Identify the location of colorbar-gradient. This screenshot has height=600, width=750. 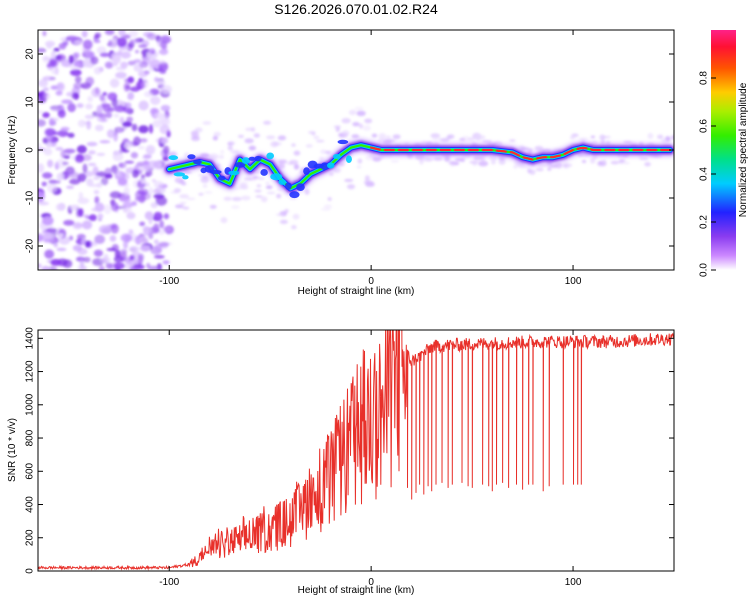
(723, 150).